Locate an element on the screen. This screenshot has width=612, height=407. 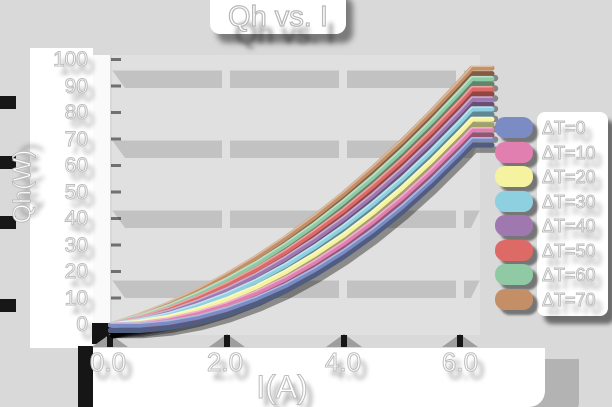
y-tick-label: 10 is located at coordinates (76, 298).